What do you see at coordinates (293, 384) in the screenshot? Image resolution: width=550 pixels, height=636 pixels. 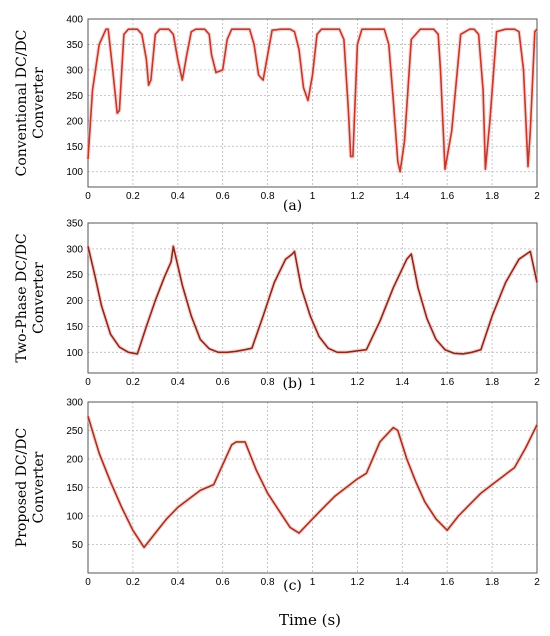 I see `panel-label: (b)` at bounding box center [293, 384].